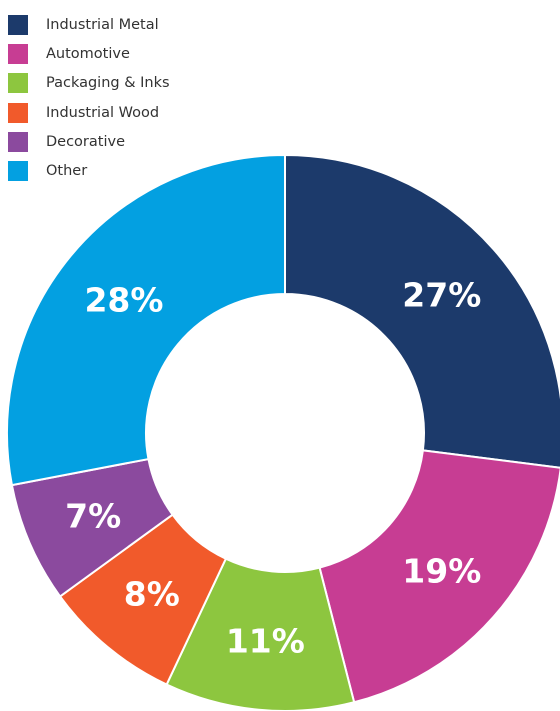 This screenshot has width=560, height=711. I want to click on legend-item-industrial-metal: Industrial Metal, so click(89, 24).